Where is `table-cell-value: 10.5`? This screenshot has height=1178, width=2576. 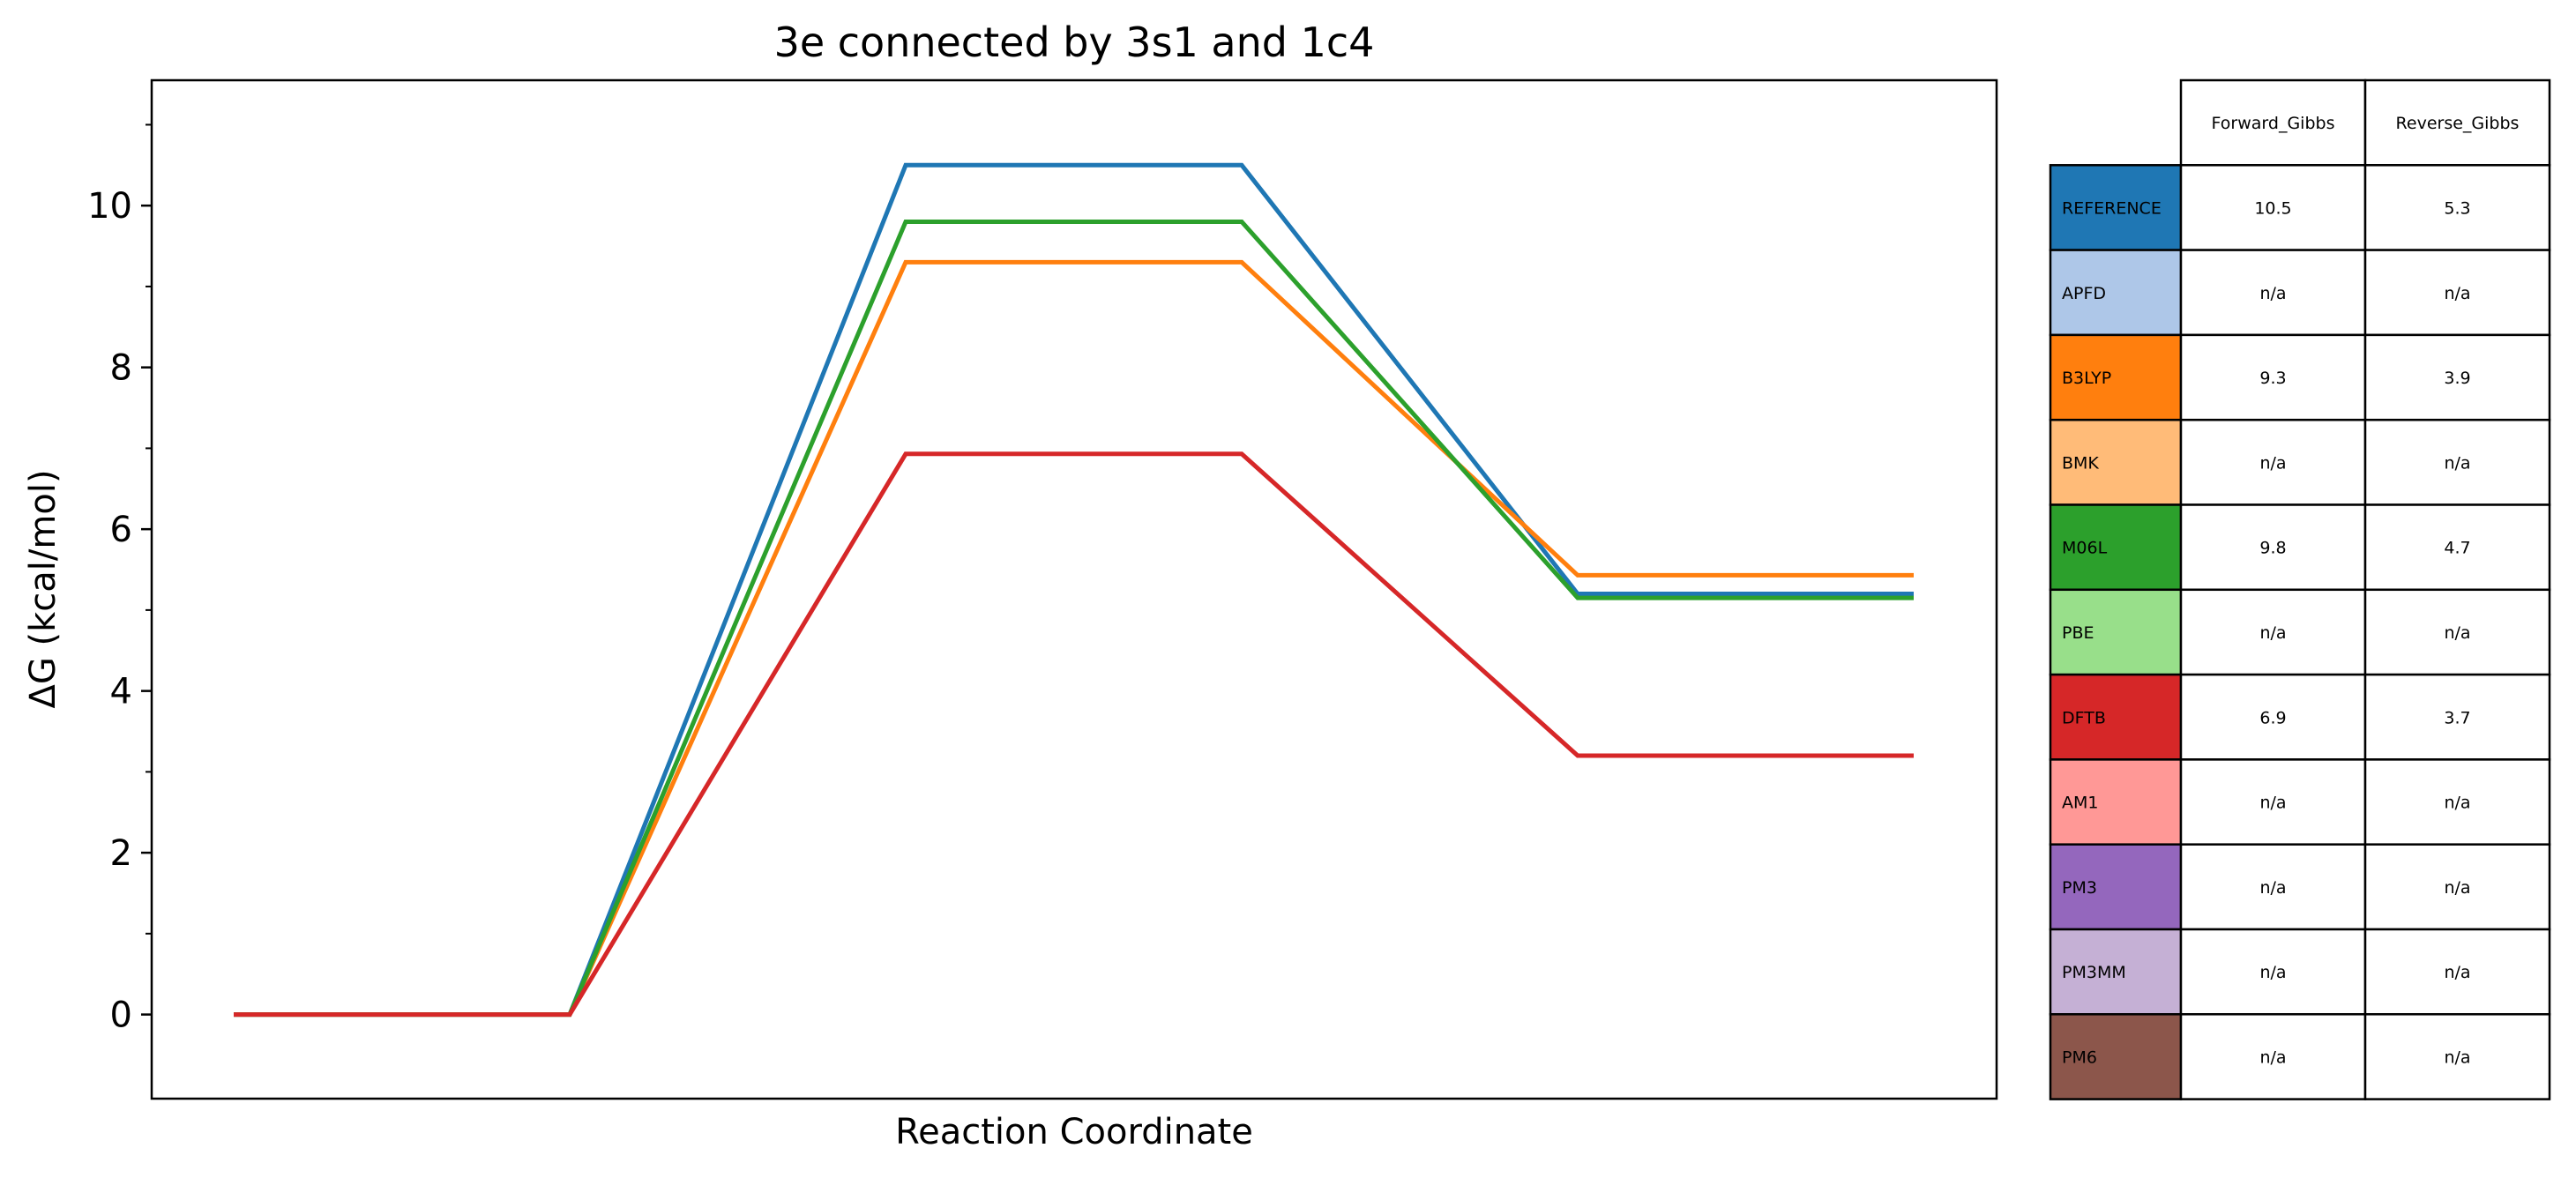
table-cell-value: 10.5 is located at coordinates (2272, 208).